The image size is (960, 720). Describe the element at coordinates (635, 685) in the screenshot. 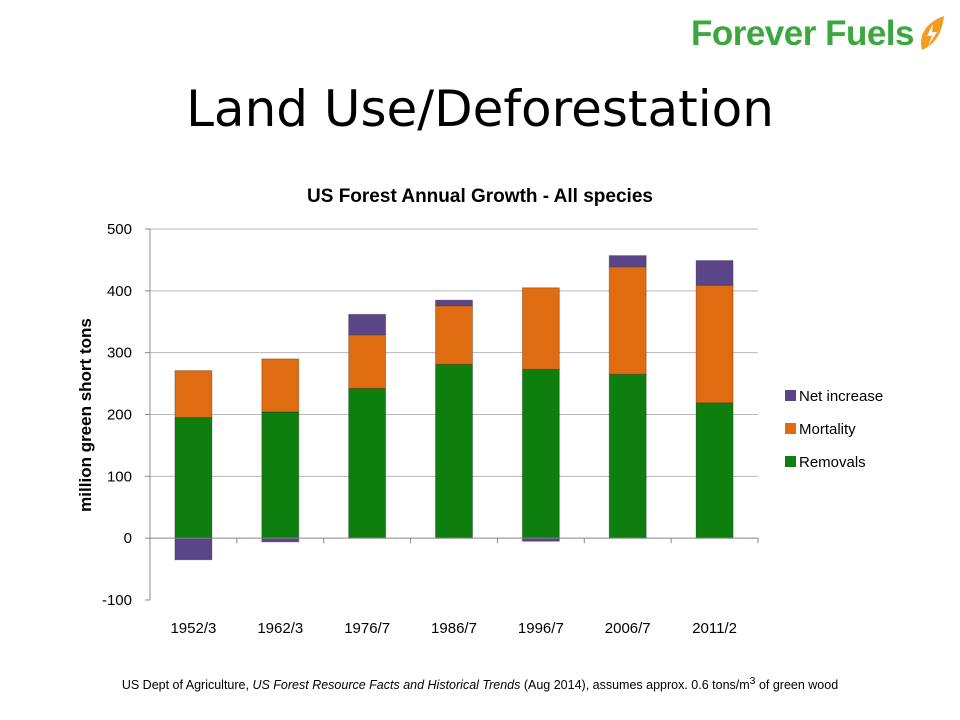

I see `footnote-suffix: (Aug 2014), assumes approx. 0.6 tons/m` at that location.